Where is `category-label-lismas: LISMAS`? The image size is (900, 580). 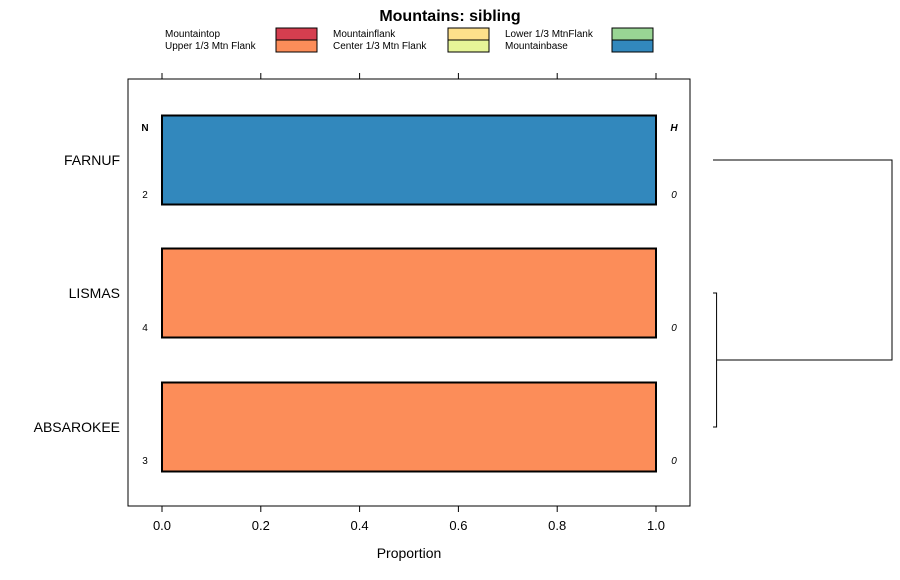 category-label-lismas: LISMAS is located at coordinates (94, 293).